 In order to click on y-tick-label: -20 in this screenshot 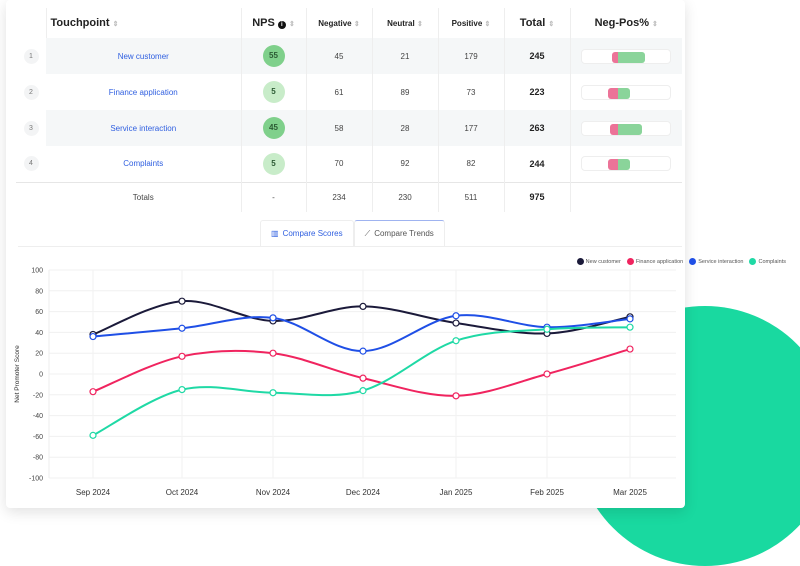, I will do `click(38, 395)`.